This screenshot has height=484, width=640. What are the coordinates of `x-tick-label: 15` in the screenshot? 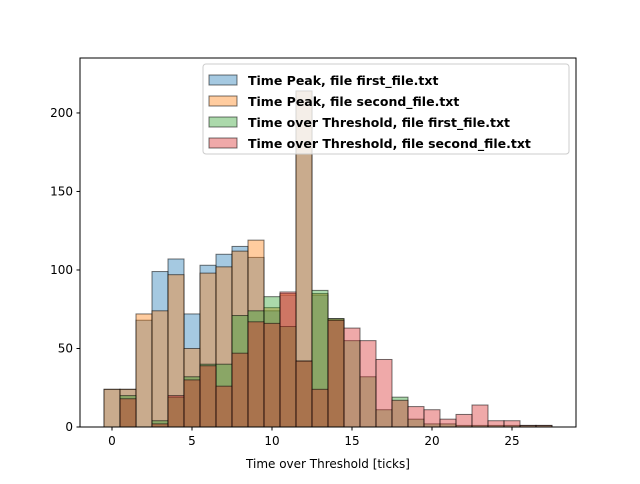 It's located at (351, 441).